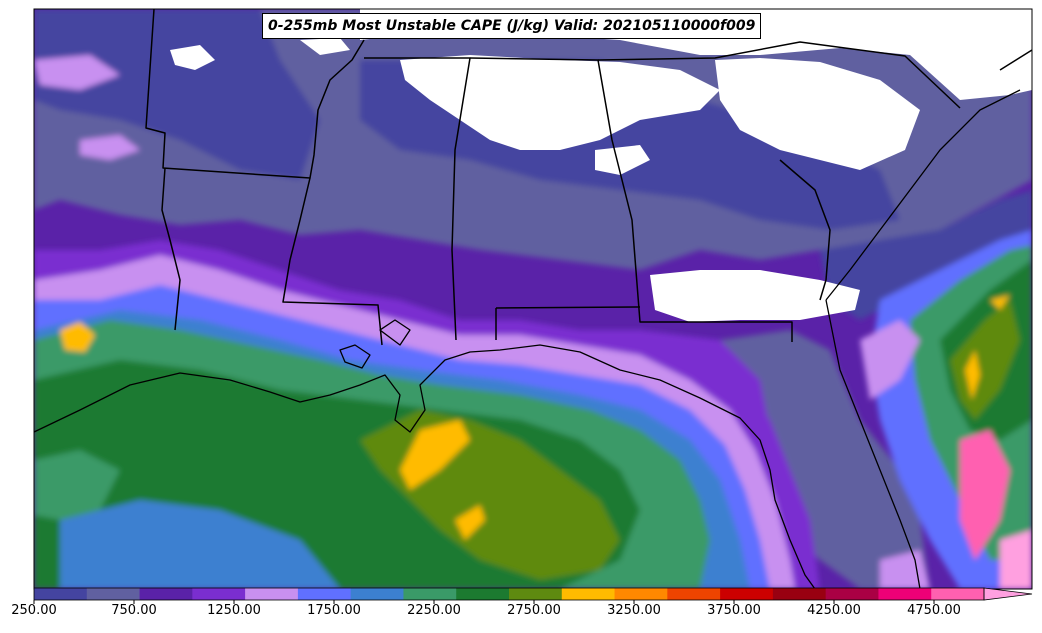 The height and width of the screenshot is (633, 1042). What do you see at coordinates (334, 610) in the screenshot?
I see `colorbar-tick-label: 1750.00` at bounding box center [334, 610].